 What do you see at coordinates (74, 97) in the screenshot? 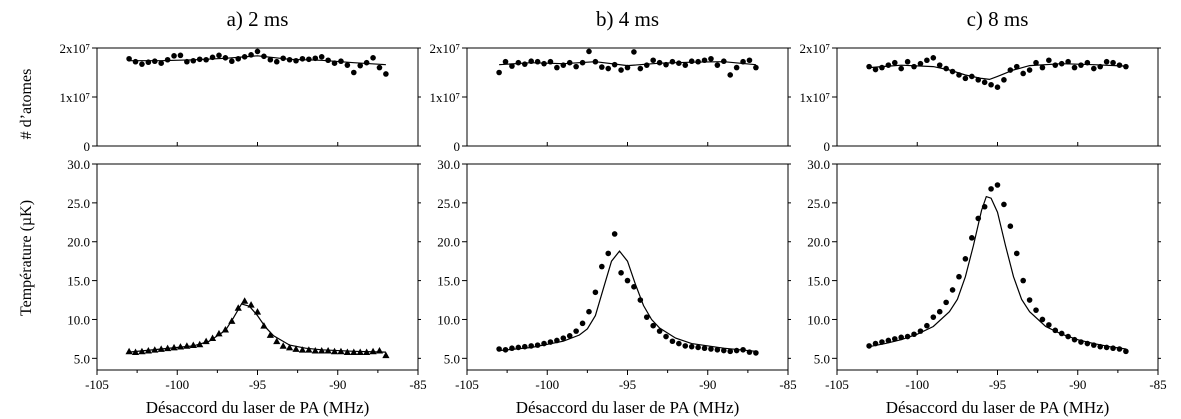
I see `atoms-y-tick-label: 1x10⁷` at bounding box center [74, 97].